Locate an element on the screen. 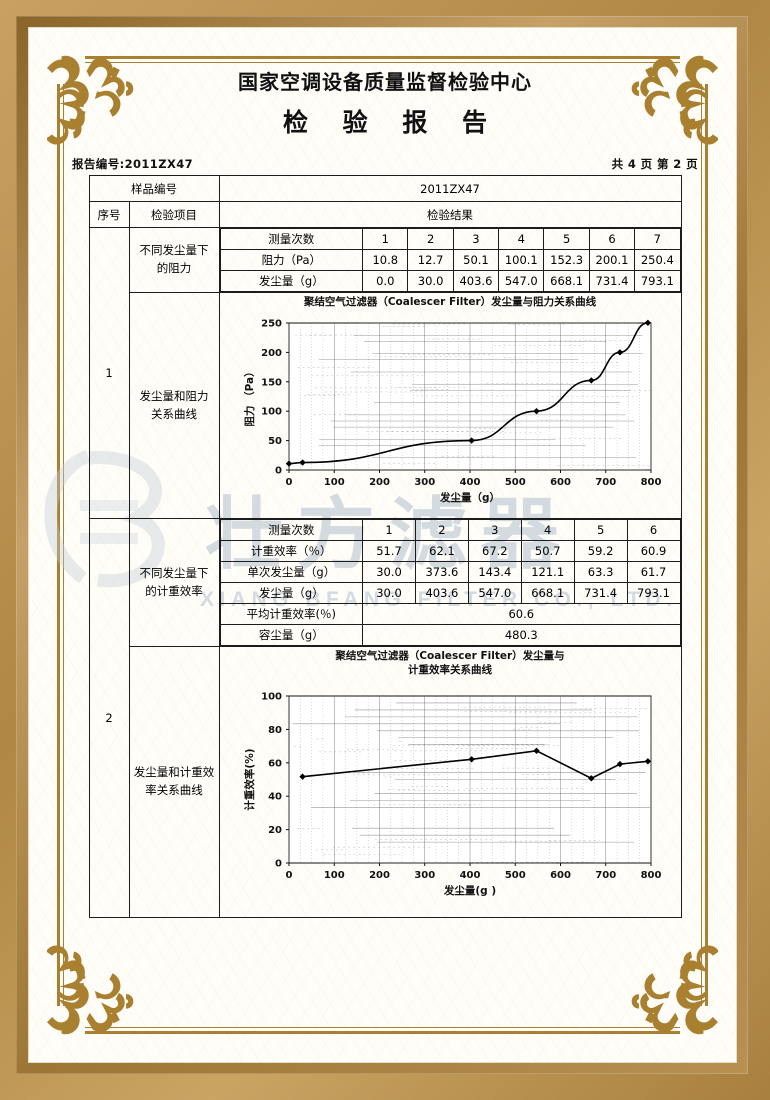 The width and height of the screenshot is (770, 1100). measure-cell: 50.1 is located at coordinates (476, 260).